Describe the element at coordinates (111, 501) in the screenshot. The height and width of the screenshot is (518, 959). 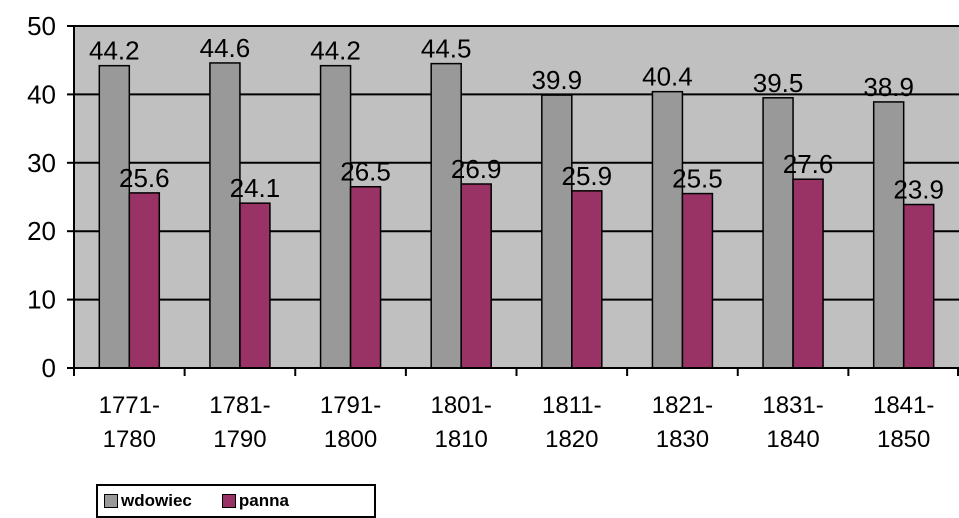
I see `legend-swatch-wdowiec` at that location.